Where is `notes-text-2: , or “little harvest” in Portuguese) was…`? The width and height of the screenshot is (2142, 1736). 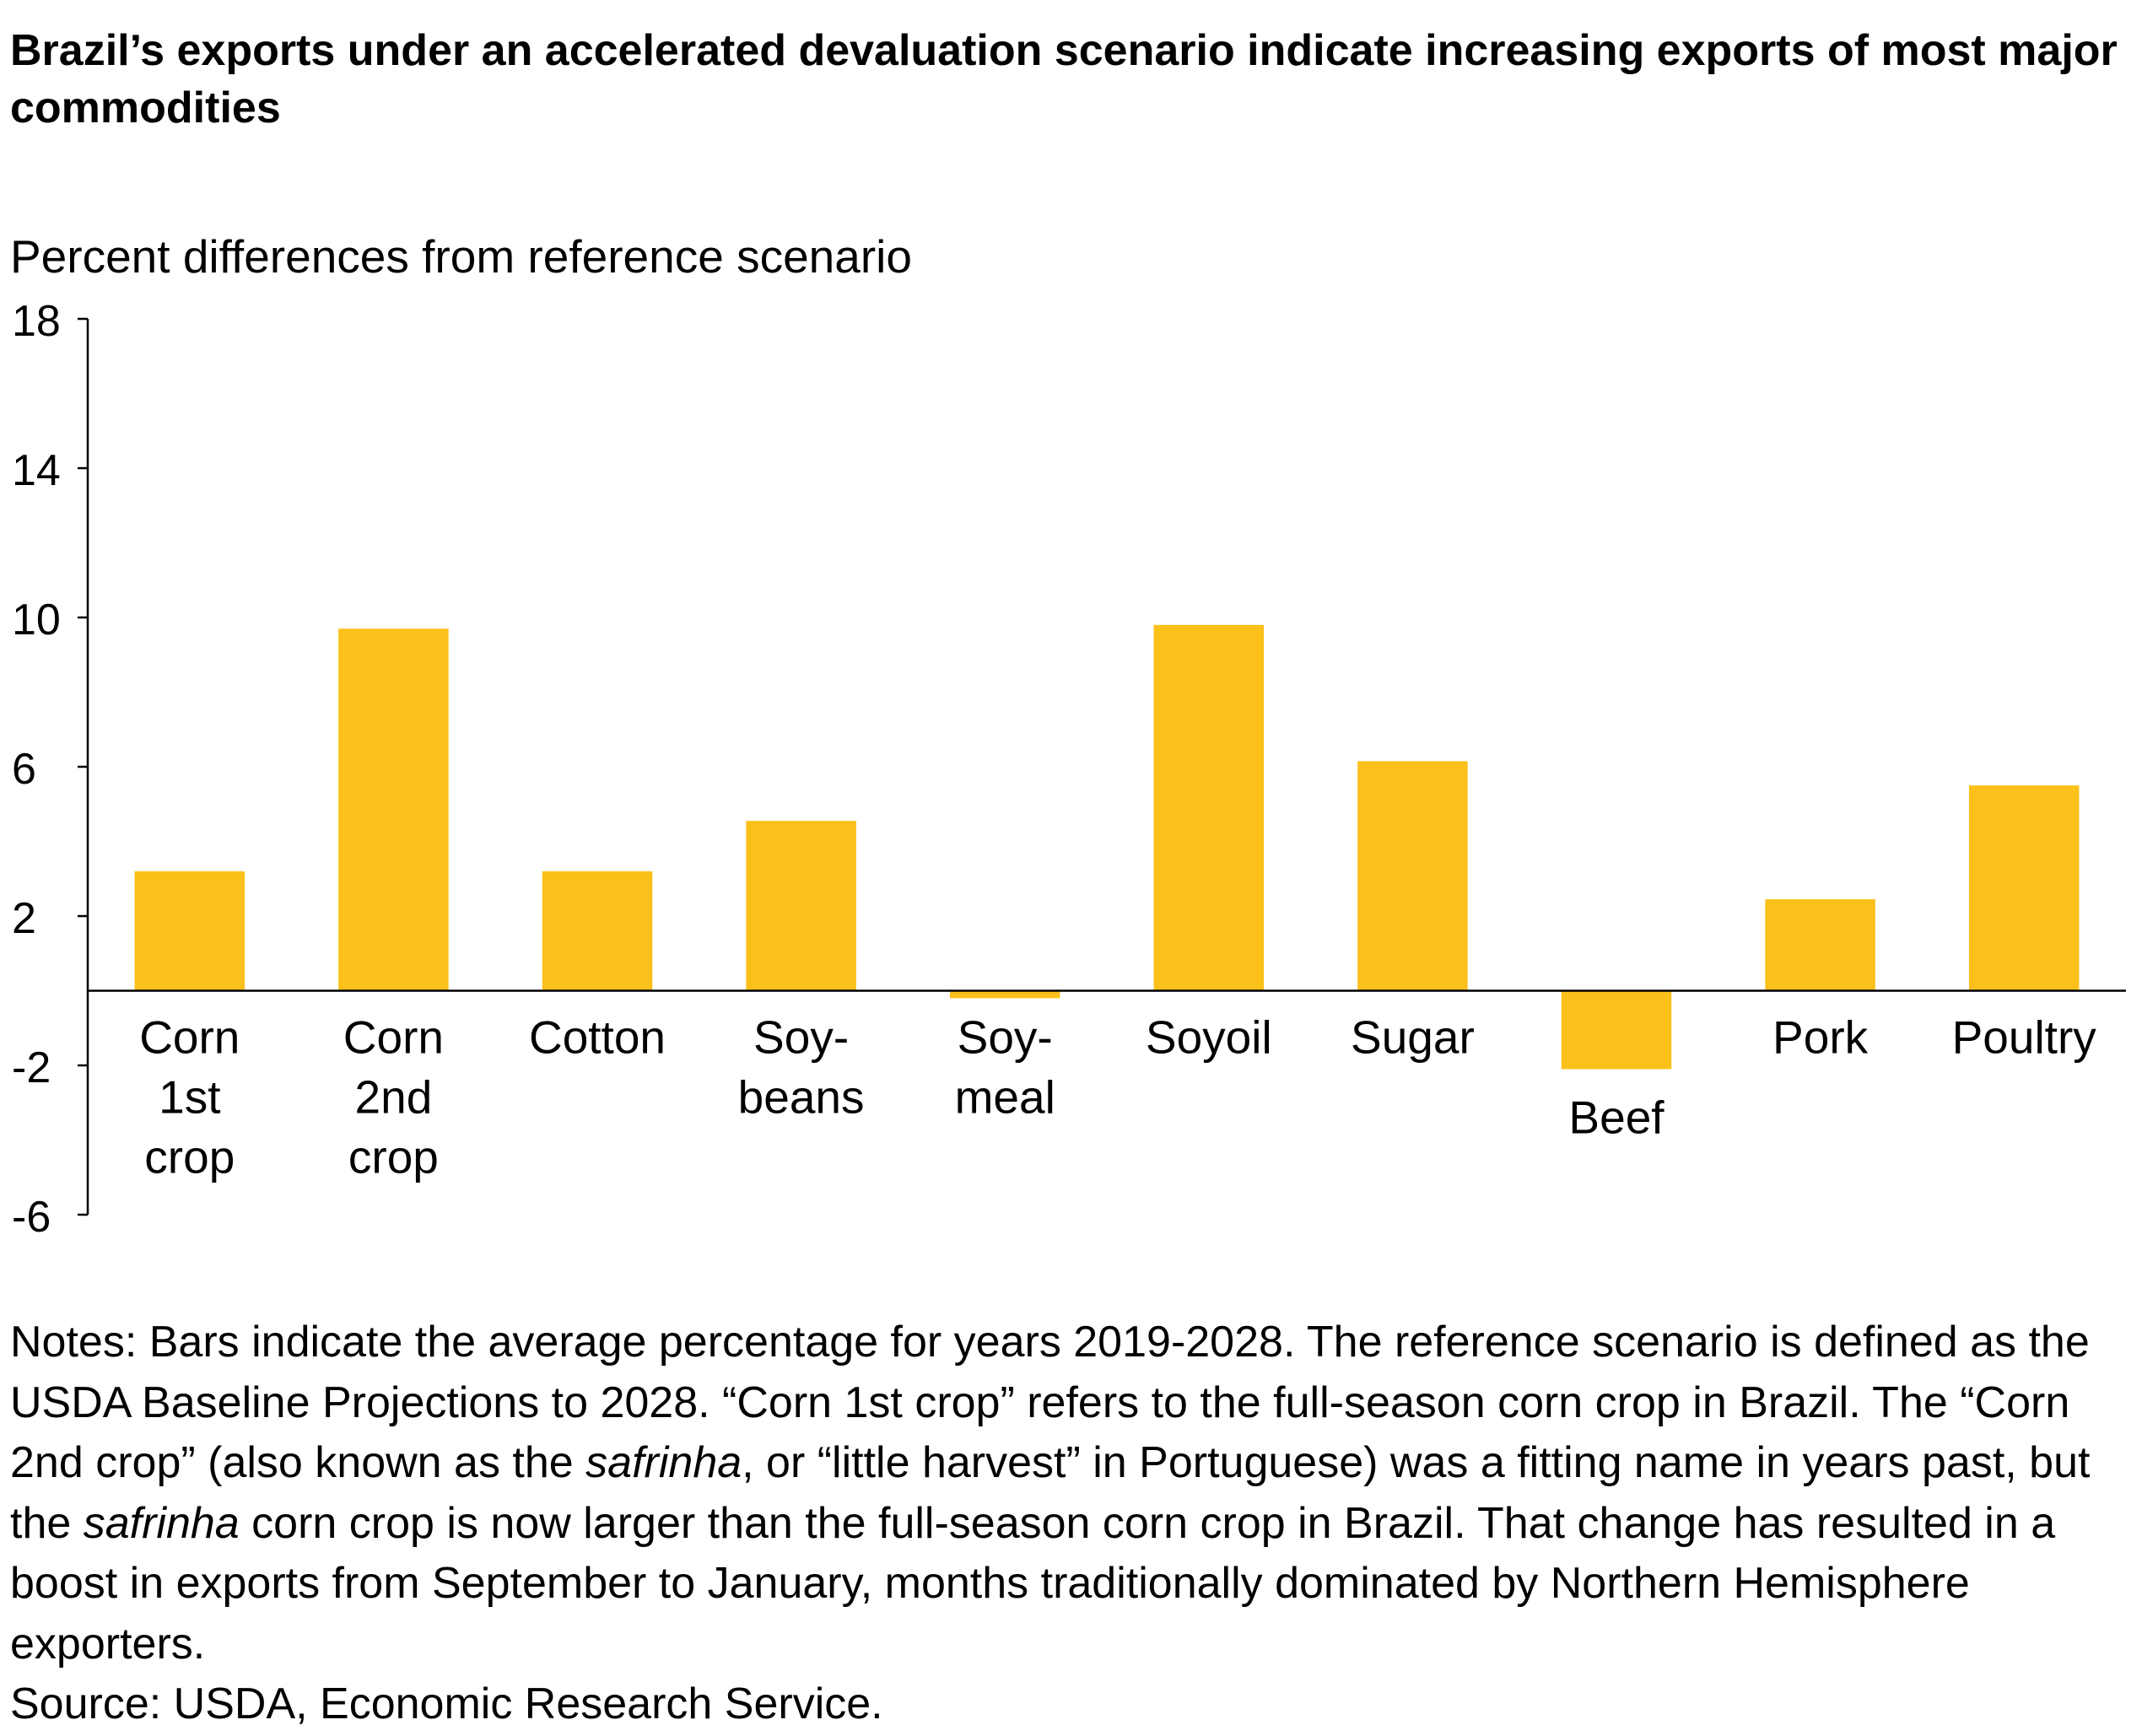 notes-text-2: , or “little harvest” in Portuguese) was… is located at coordinates (1050, 1493).